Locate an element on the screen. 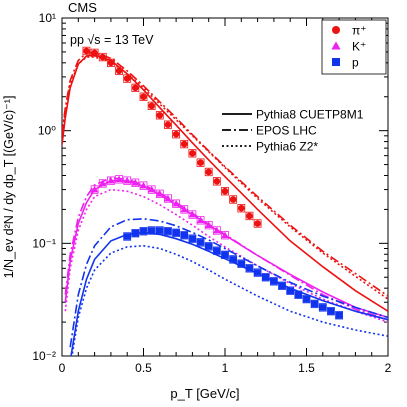 The width and height of the screenshot is (407, 407). legend-model-label: Pythia8 CUETP8M1 is located at coordinates (310, 115).